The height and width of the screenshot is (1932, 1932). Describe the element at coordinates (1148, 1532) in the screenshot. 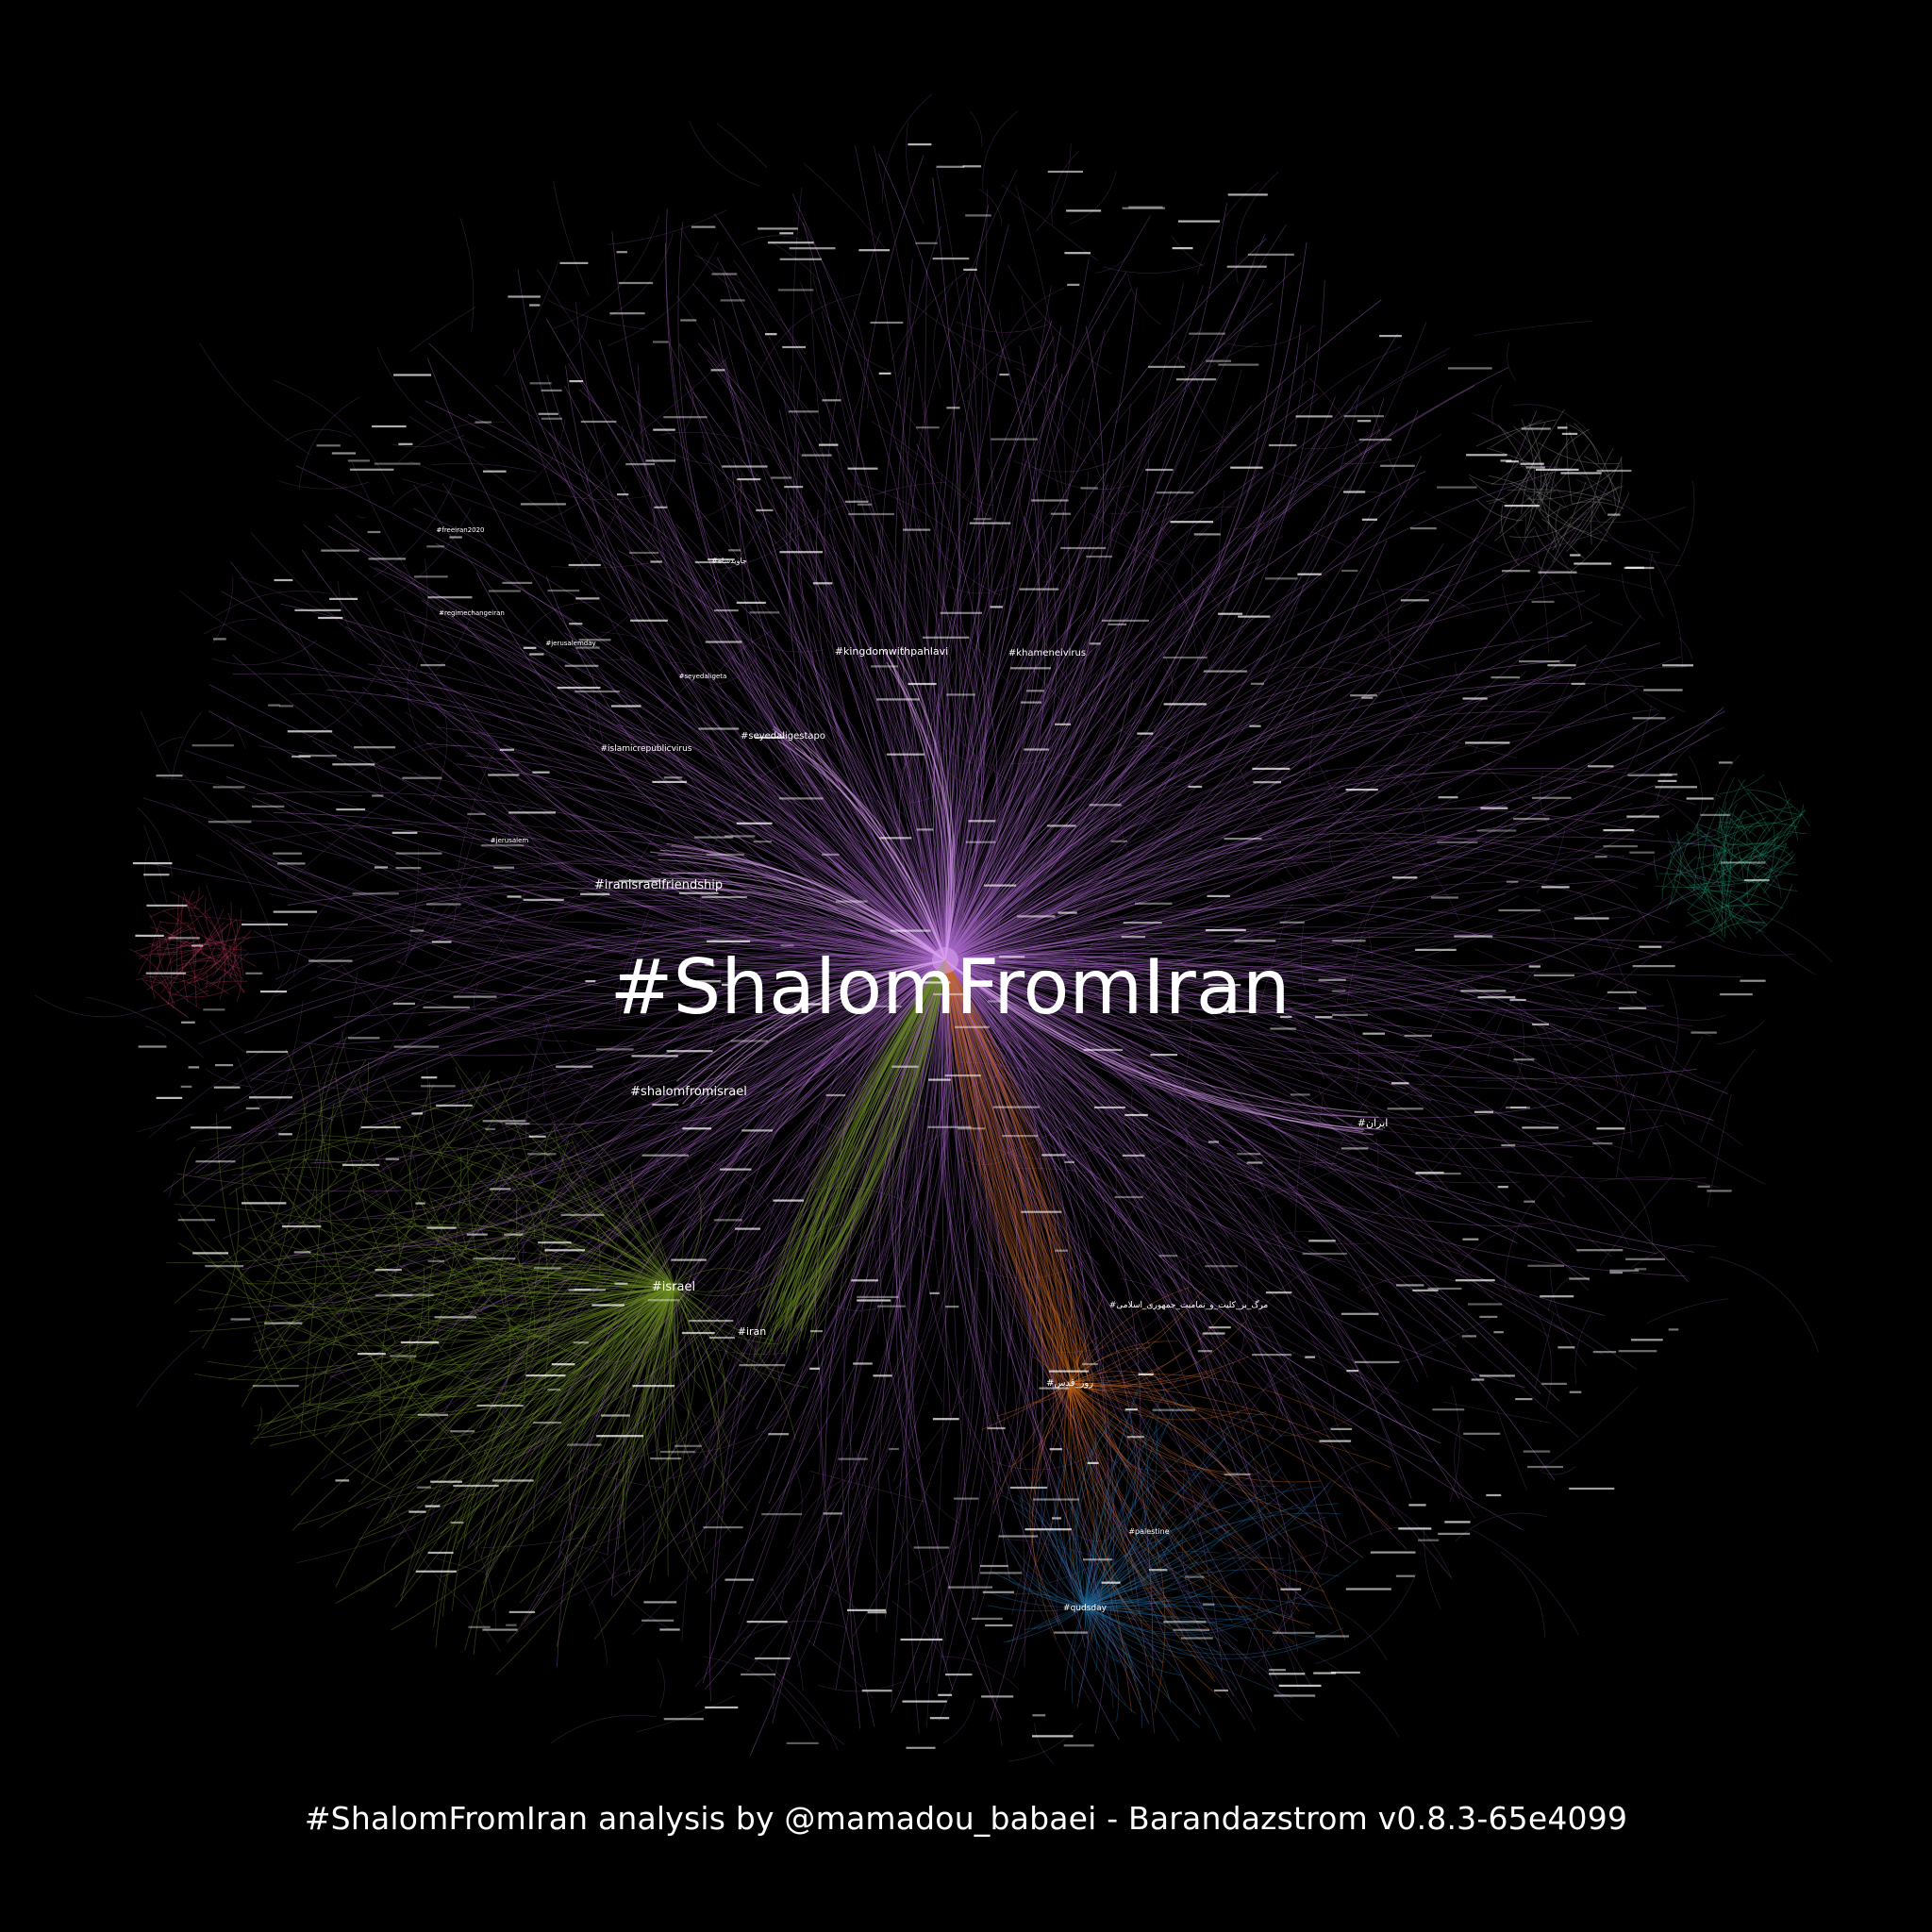

I see `hub-label-palestine: #palestine` at that location.